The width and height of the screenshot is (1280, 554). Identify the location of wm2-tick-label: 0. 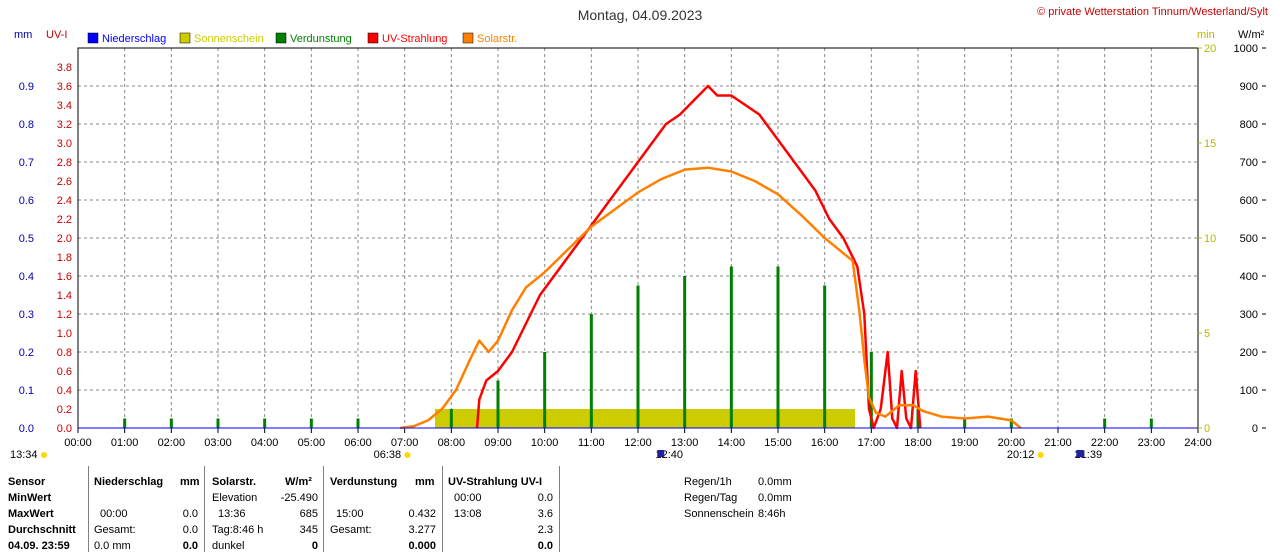
(1255, 429).